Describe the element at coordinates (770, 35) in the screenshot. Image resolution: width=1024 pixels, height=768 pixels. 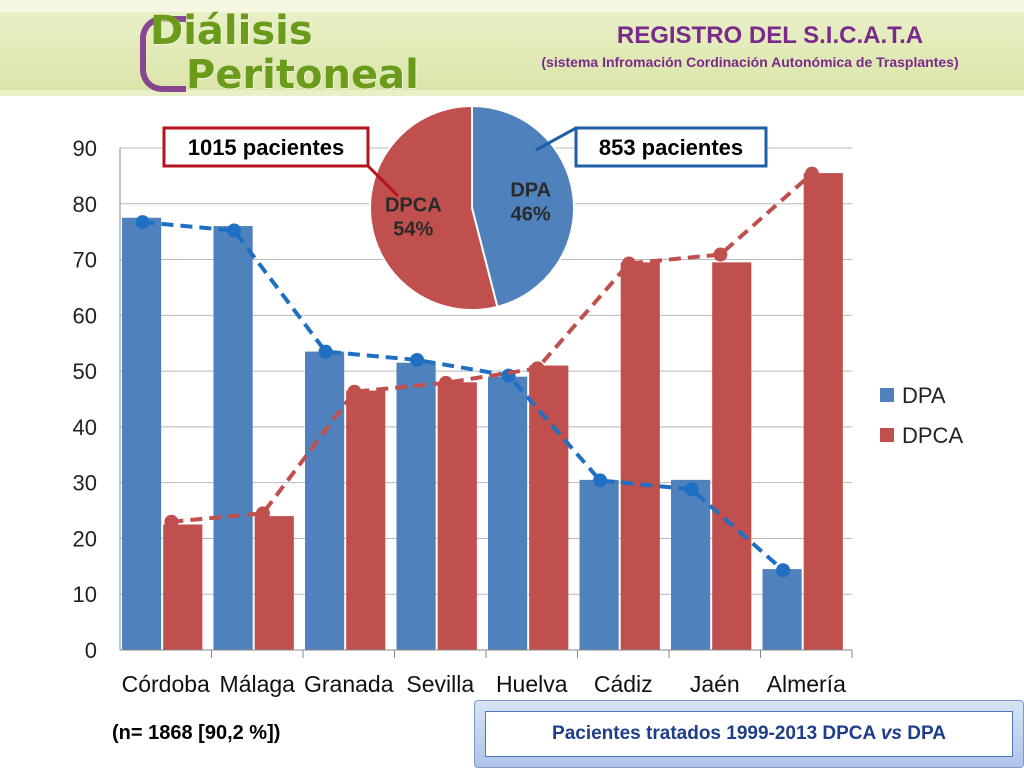
I see `registry-title: REGISTRO DEL S.I.C.A.T.A` at that location.